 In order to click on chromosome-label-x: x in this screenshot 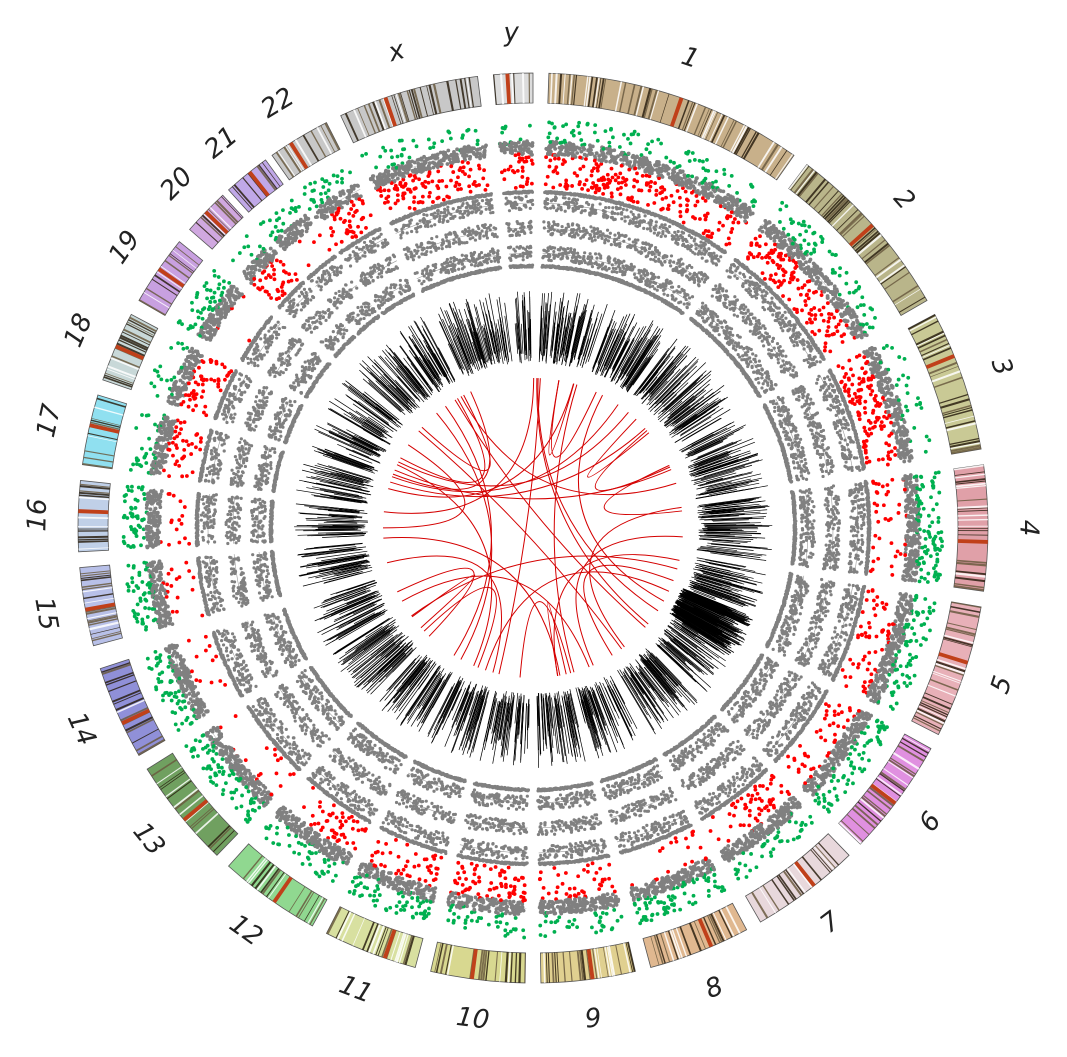, I will do `click(396, 52)`.